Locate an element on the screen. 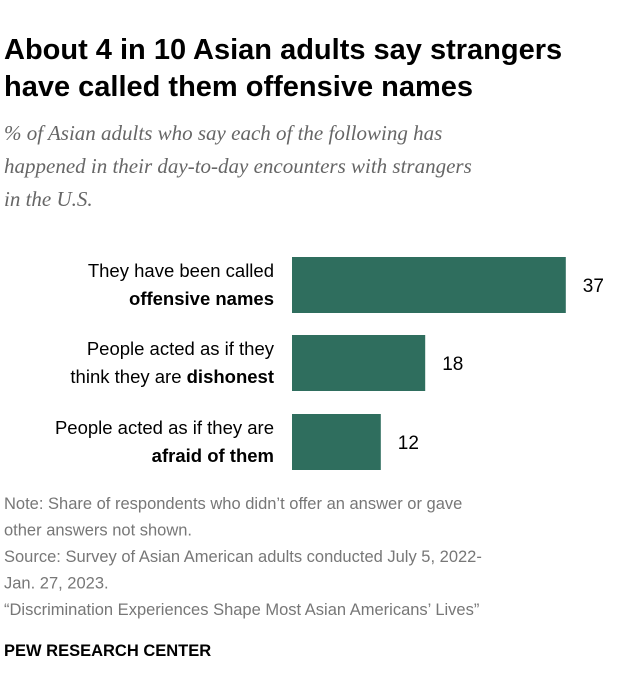 The image size is (620, 696). value-label: 37 is located at coordinates (593, 286).